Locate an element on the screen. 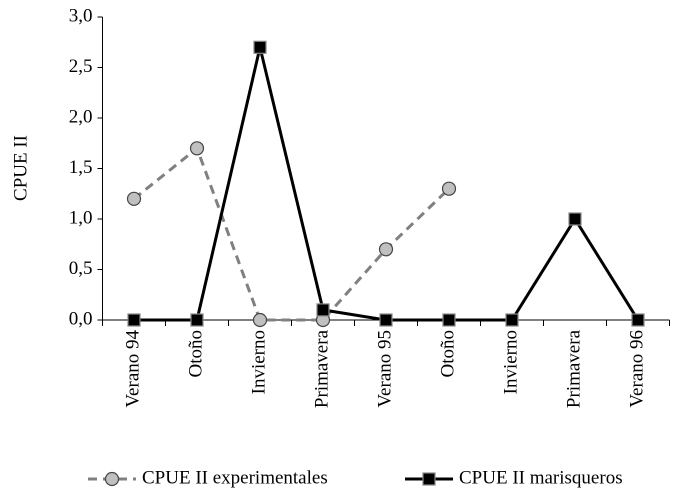 The width and height of the screenshot is (690, 495). y-tick-label: 2,5 is located at coordinates (81, 66).